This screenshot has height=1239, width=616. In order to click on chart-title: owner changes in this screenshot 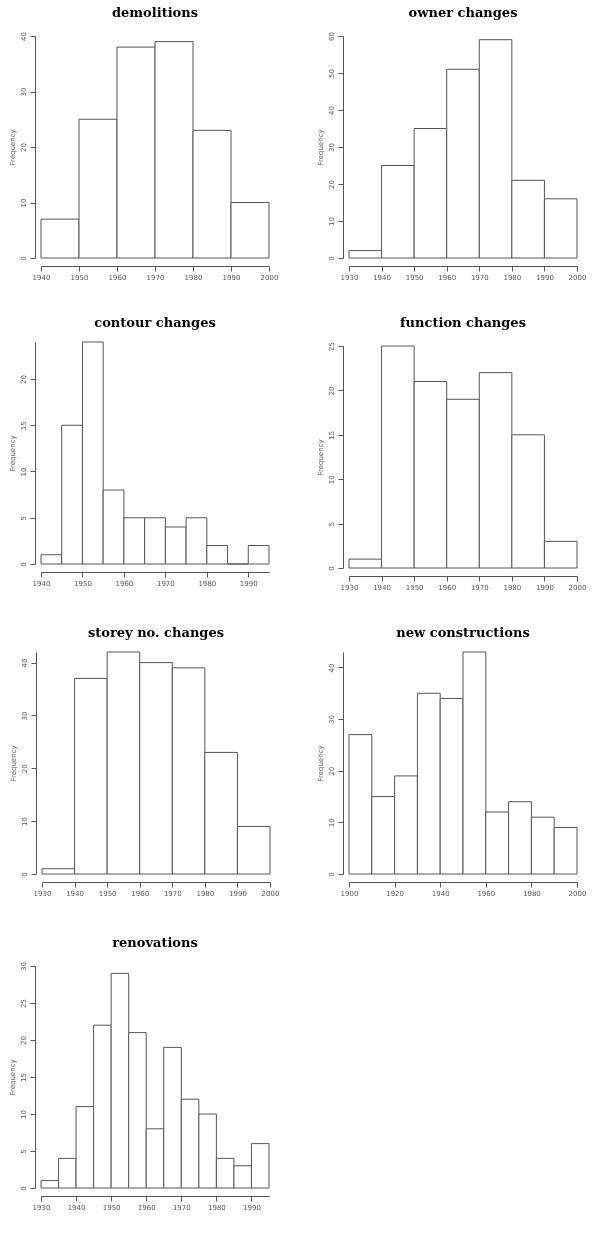, I will do `click(463, 12)`.